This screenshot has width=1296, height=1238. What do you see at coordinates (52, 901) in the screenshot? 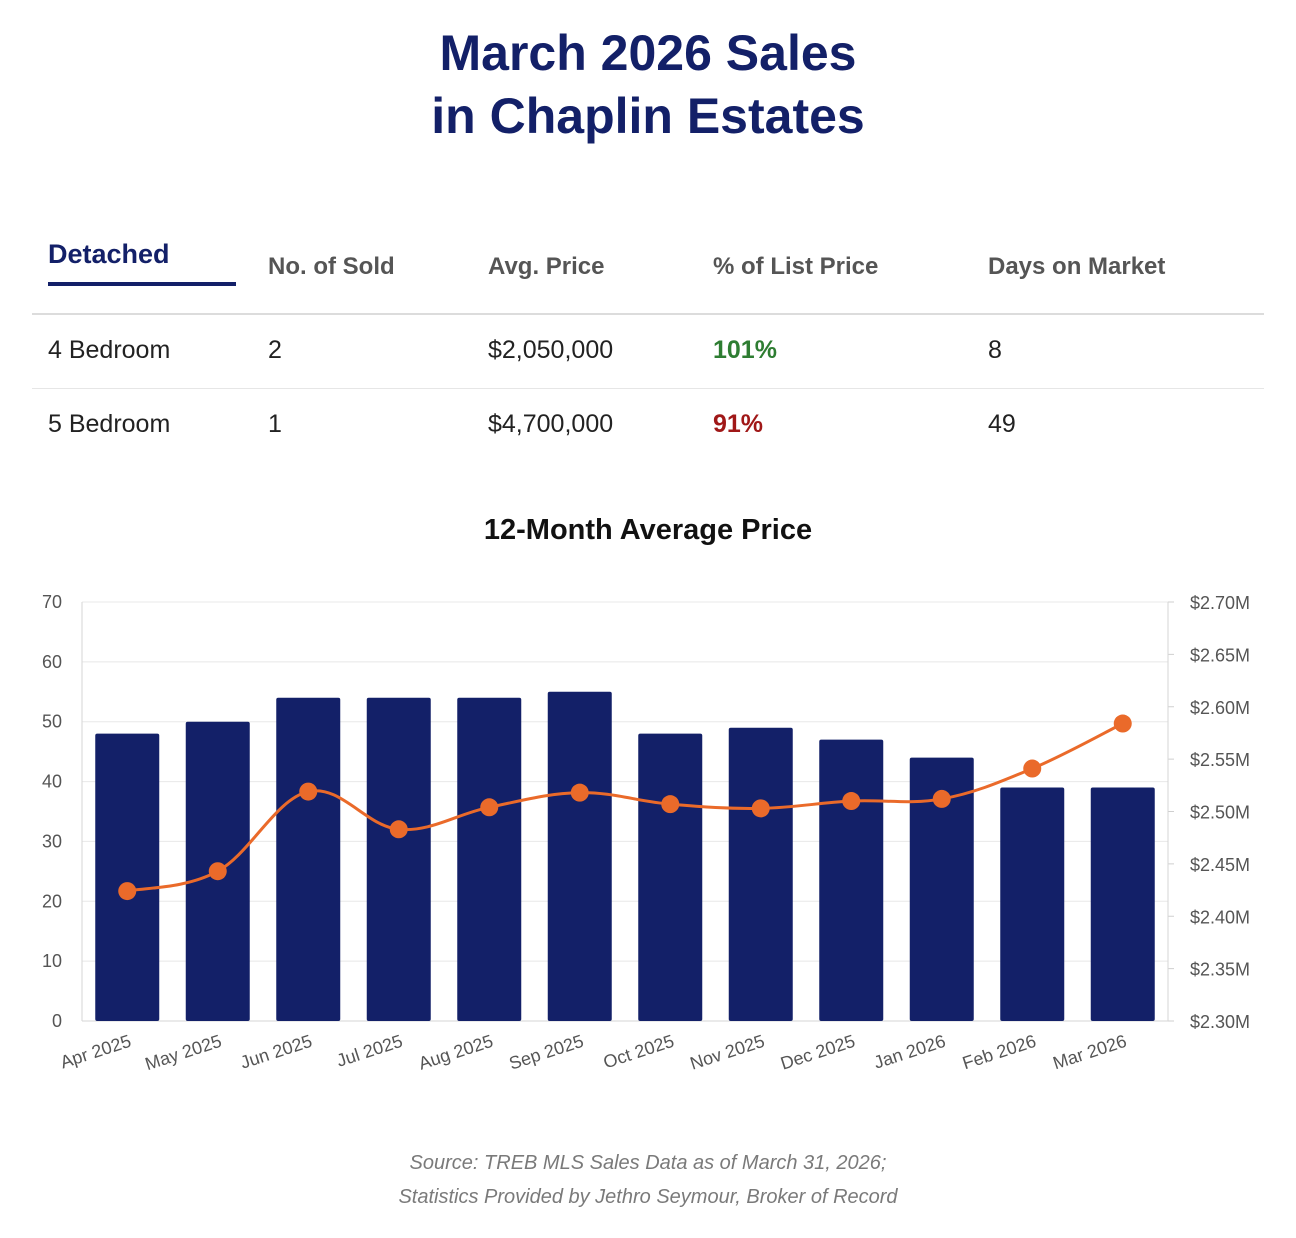
I see `y-left-tick-label: 20` at bounding box center [52, 901].